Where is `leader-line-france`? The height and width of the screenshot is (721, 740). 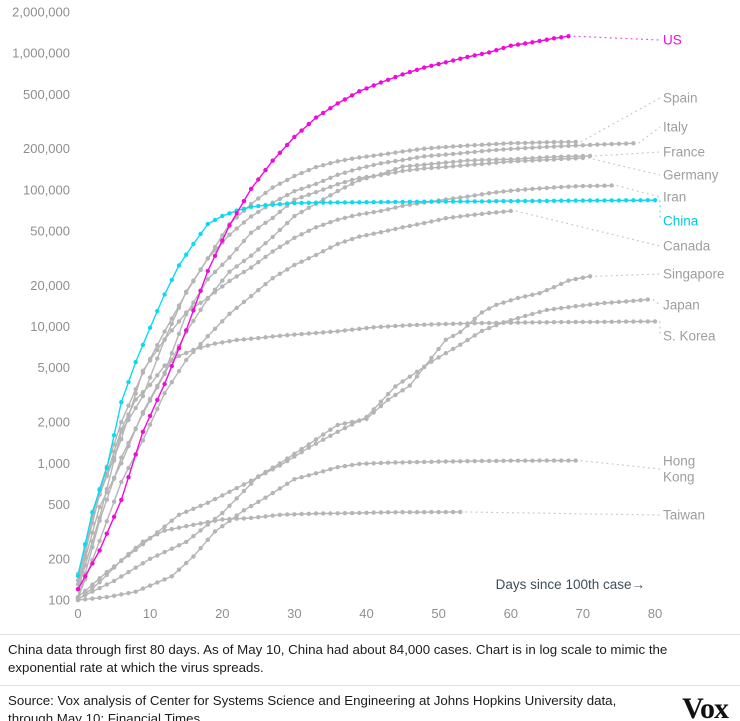 leader-line-france is located at coordinates (628, 154).